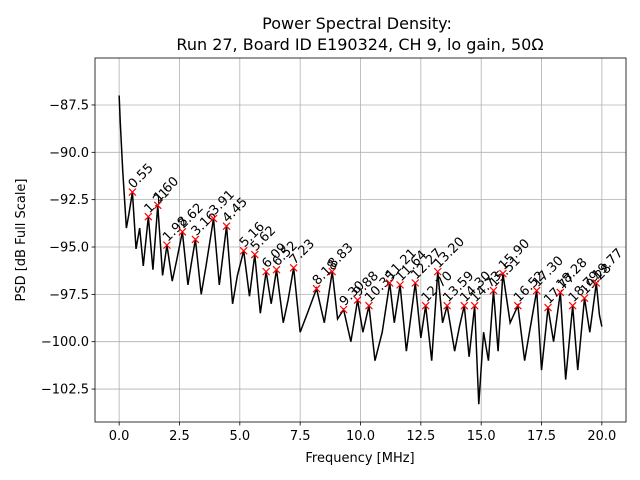 This screenshot has height=480, width=640. Describe the element at coordinates (359, 458) in the screenshot. I see `x-axis-label: Frequency [MHz]` at that location.